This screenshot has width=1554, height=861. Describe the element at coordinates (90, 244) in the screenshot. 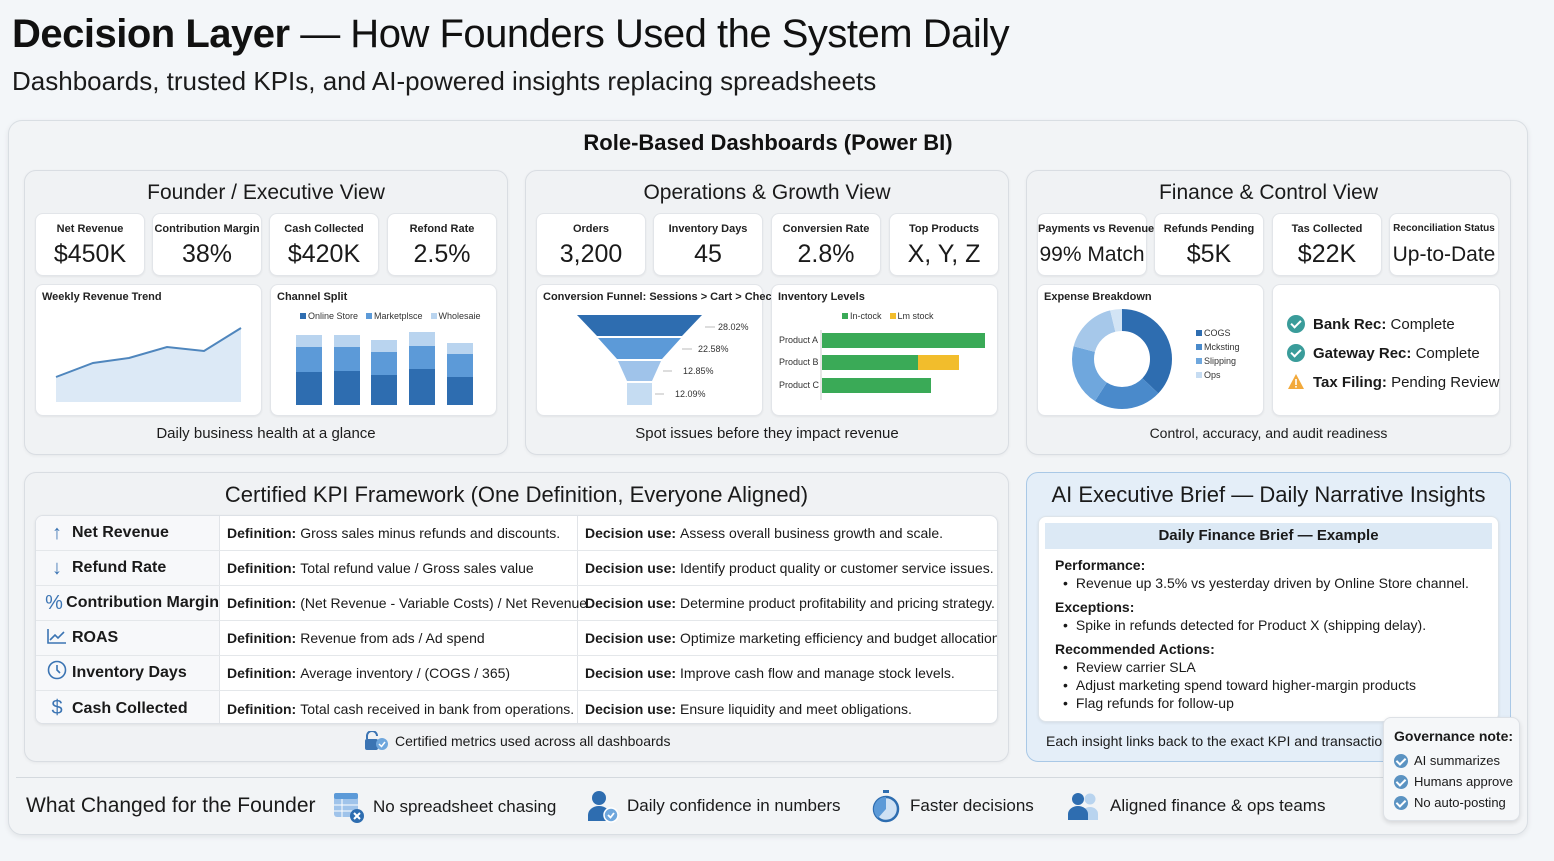

I see `kpi-card-net-revenue: Net Revenue $450K` at that location.